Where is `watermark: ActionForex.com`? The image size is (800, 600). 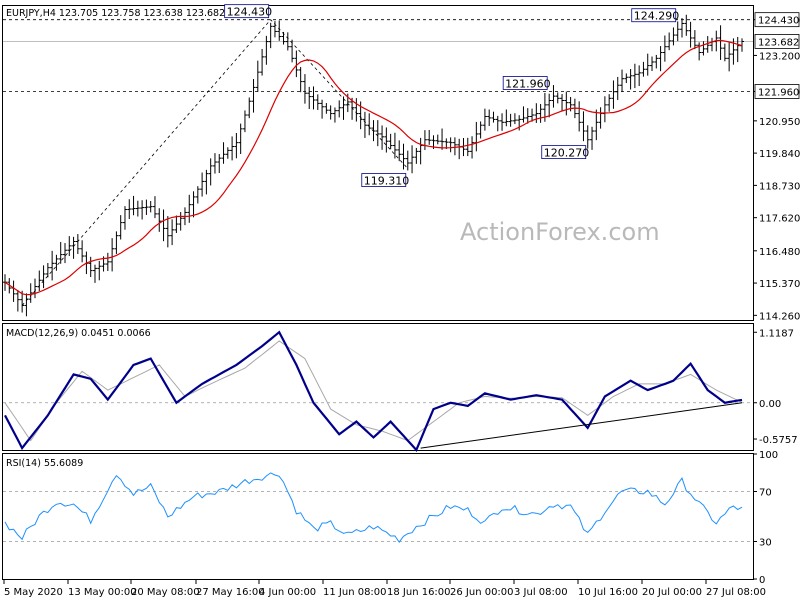 watermark: ActionForex.com is located at coordinates (560, 232).